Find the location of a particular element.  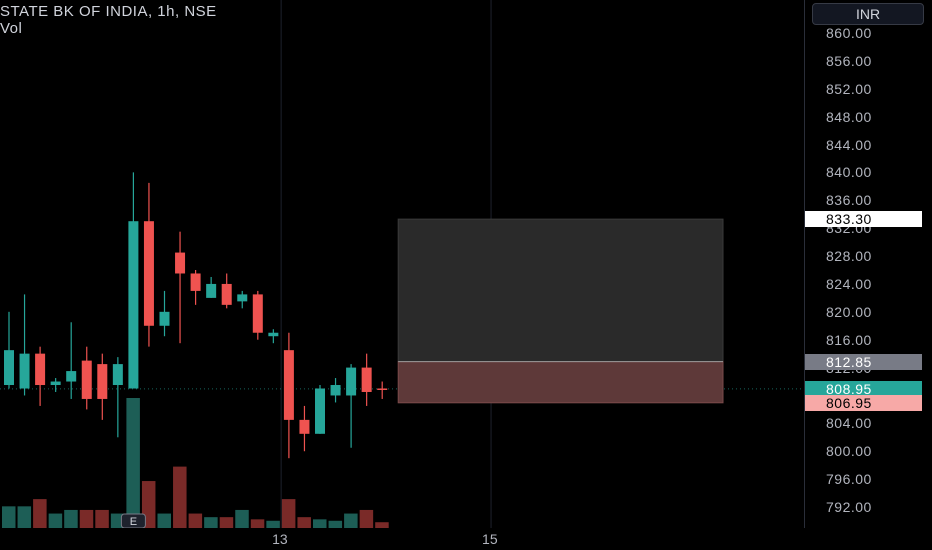

time-label: 13 is located at coordinates (280, 539).